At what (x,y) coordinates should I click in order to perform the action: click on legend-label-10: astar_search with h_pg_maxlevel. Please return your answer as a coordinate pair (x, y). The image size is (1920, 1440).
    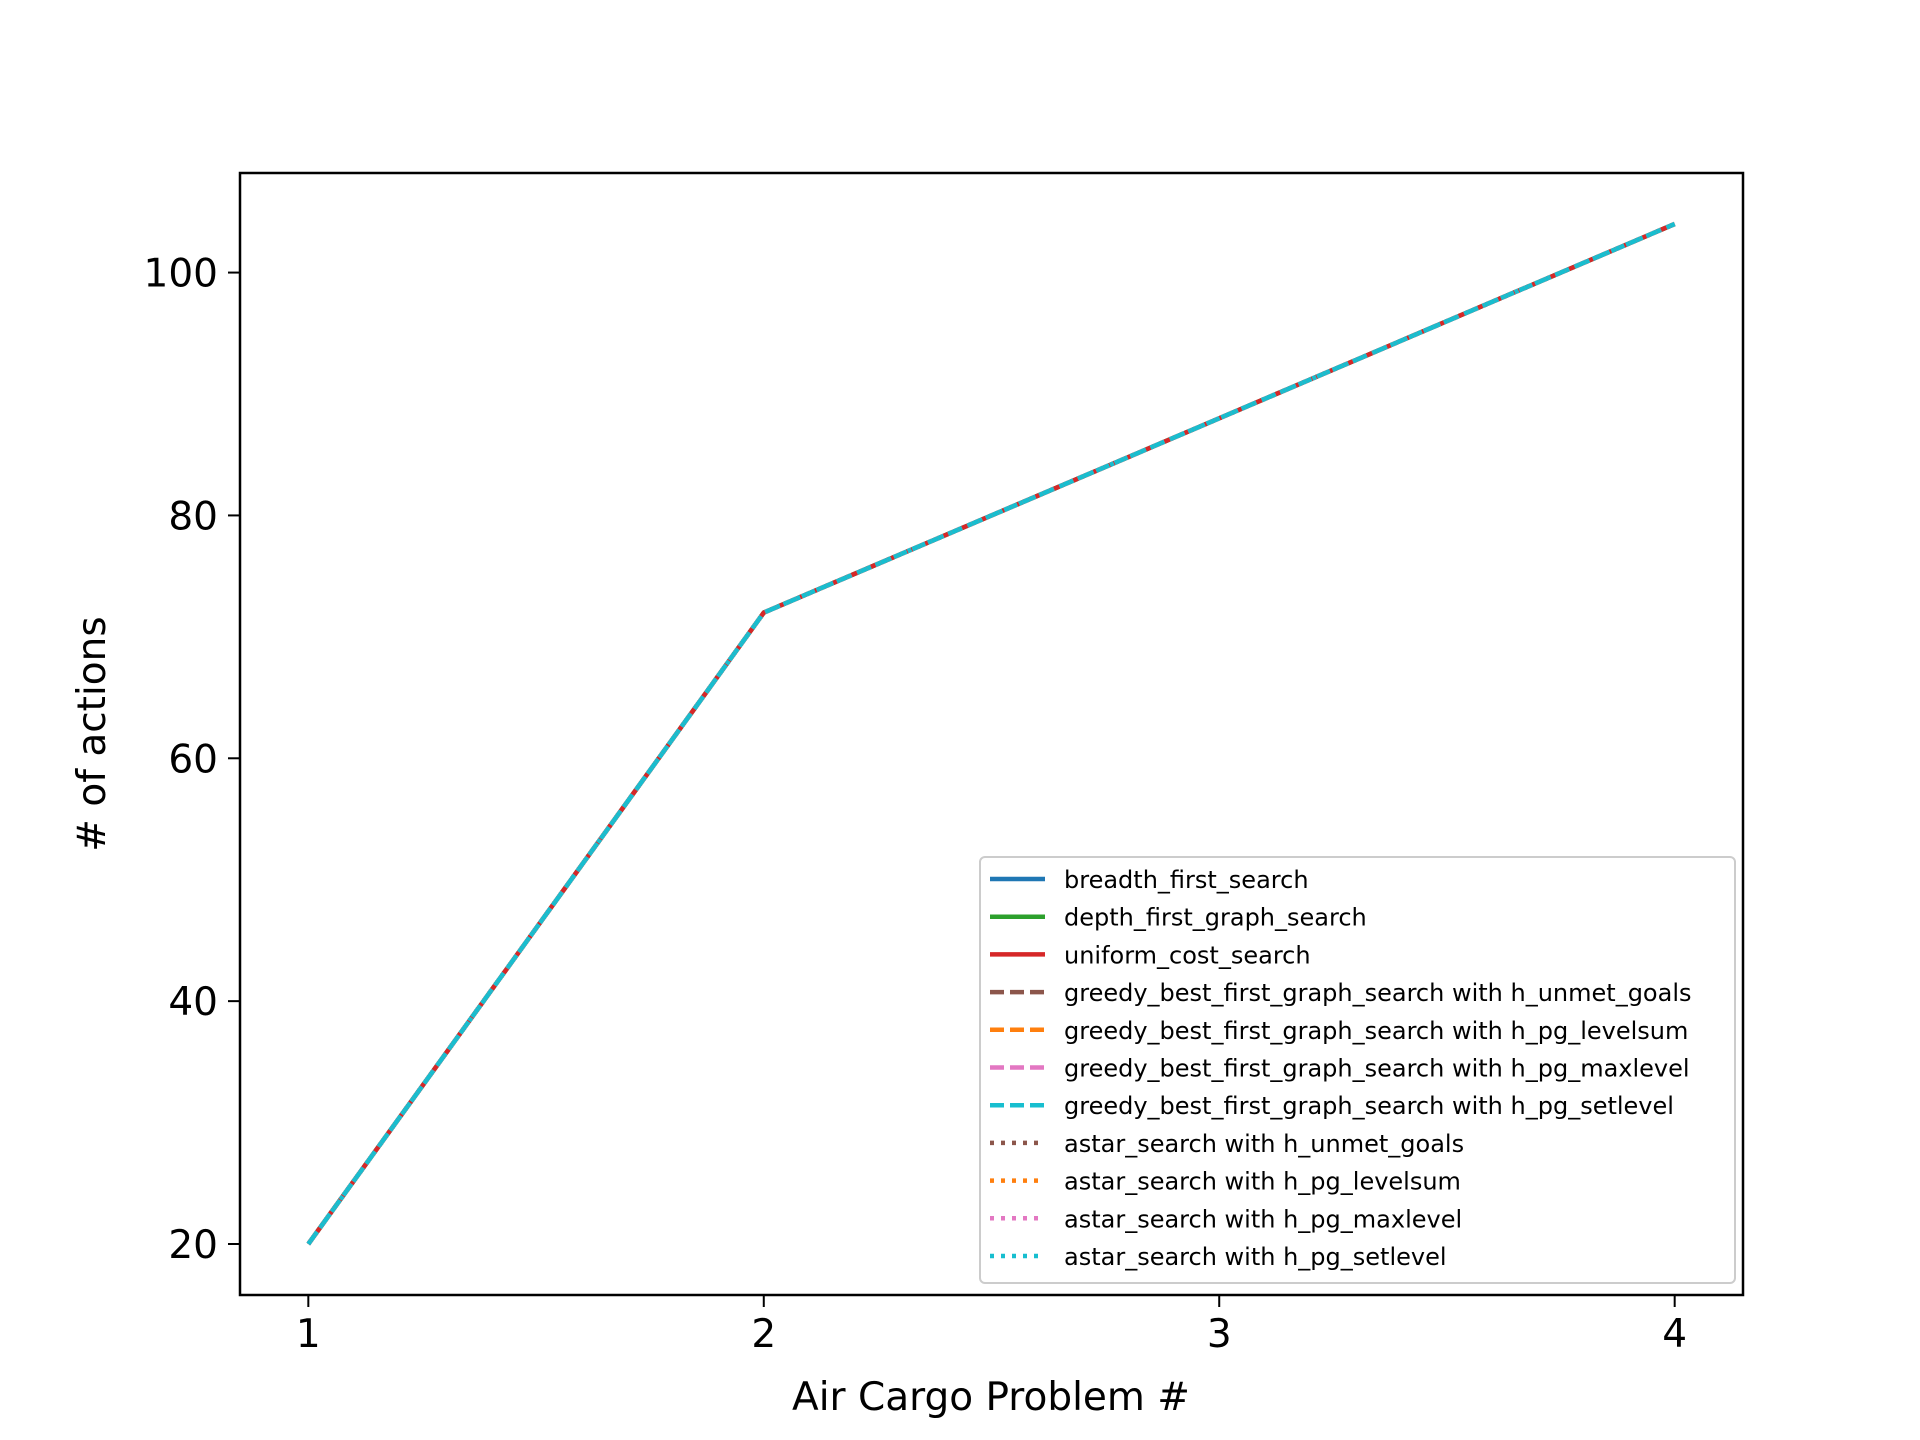
    Looking at the image, I should click on (1263, 1219).